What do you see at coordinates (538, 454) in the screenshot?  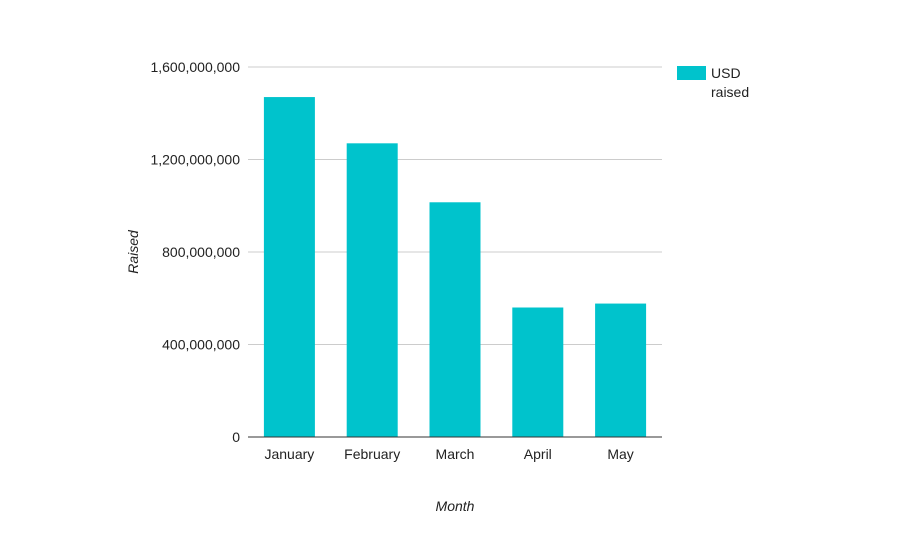 I see `x-tick-label: April` at bounding box center [538, 454].